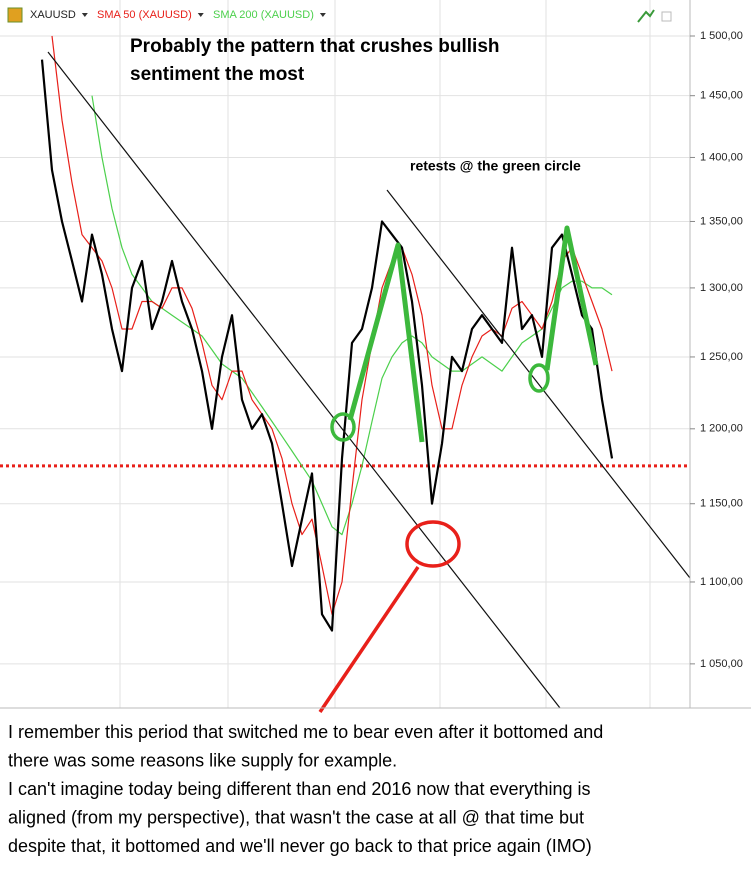 The width and height of the screenshot is (751, 873). I want to click on y-tick-label: 1 300,00, so click(721, 288).